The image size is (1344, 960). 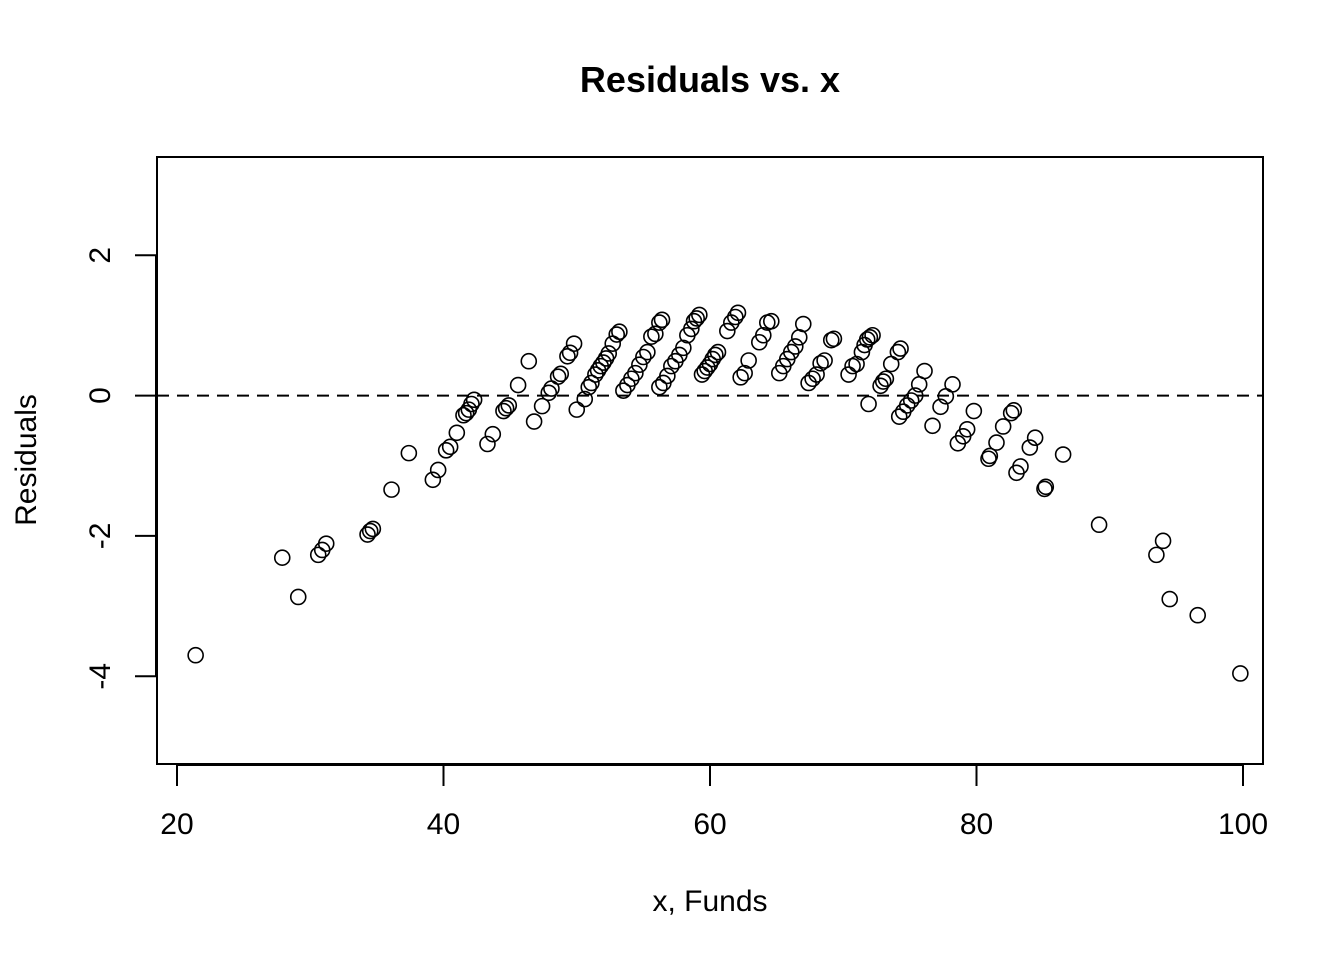 What do you see at coordinates (1243, 824) in the screenshot?
I see `x-tick-label: 100` at bounding box center [1243, 824].